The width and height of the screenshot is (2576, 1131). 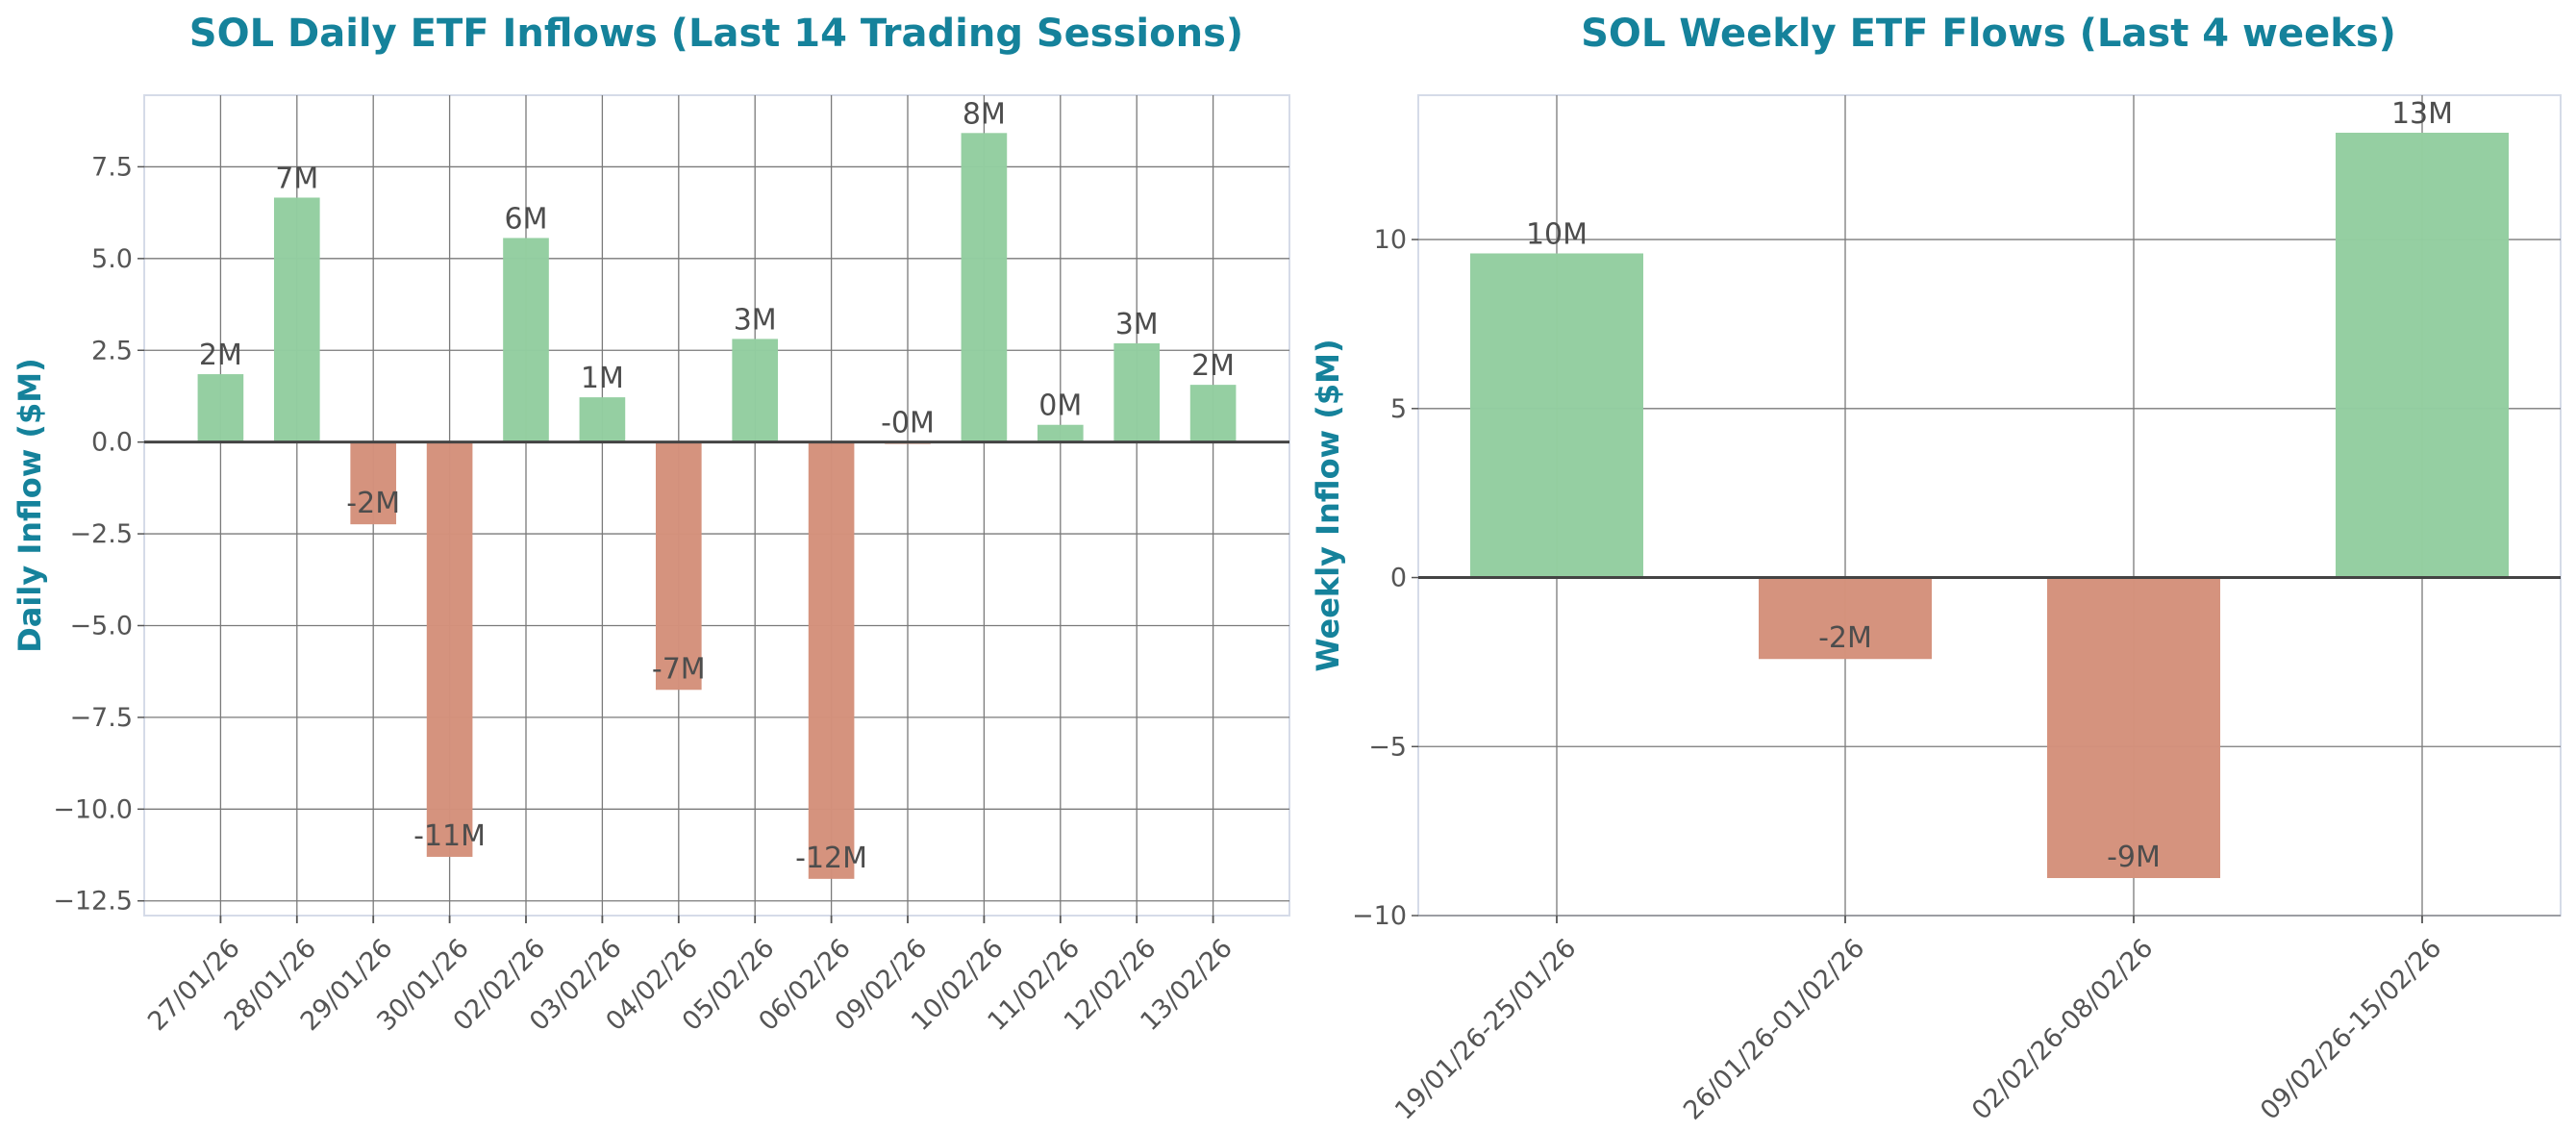 What do you see at coordinates (101, 718) in the screenshot?
I see `y-tick-label: −7.5` at bounding box center [101, 718].